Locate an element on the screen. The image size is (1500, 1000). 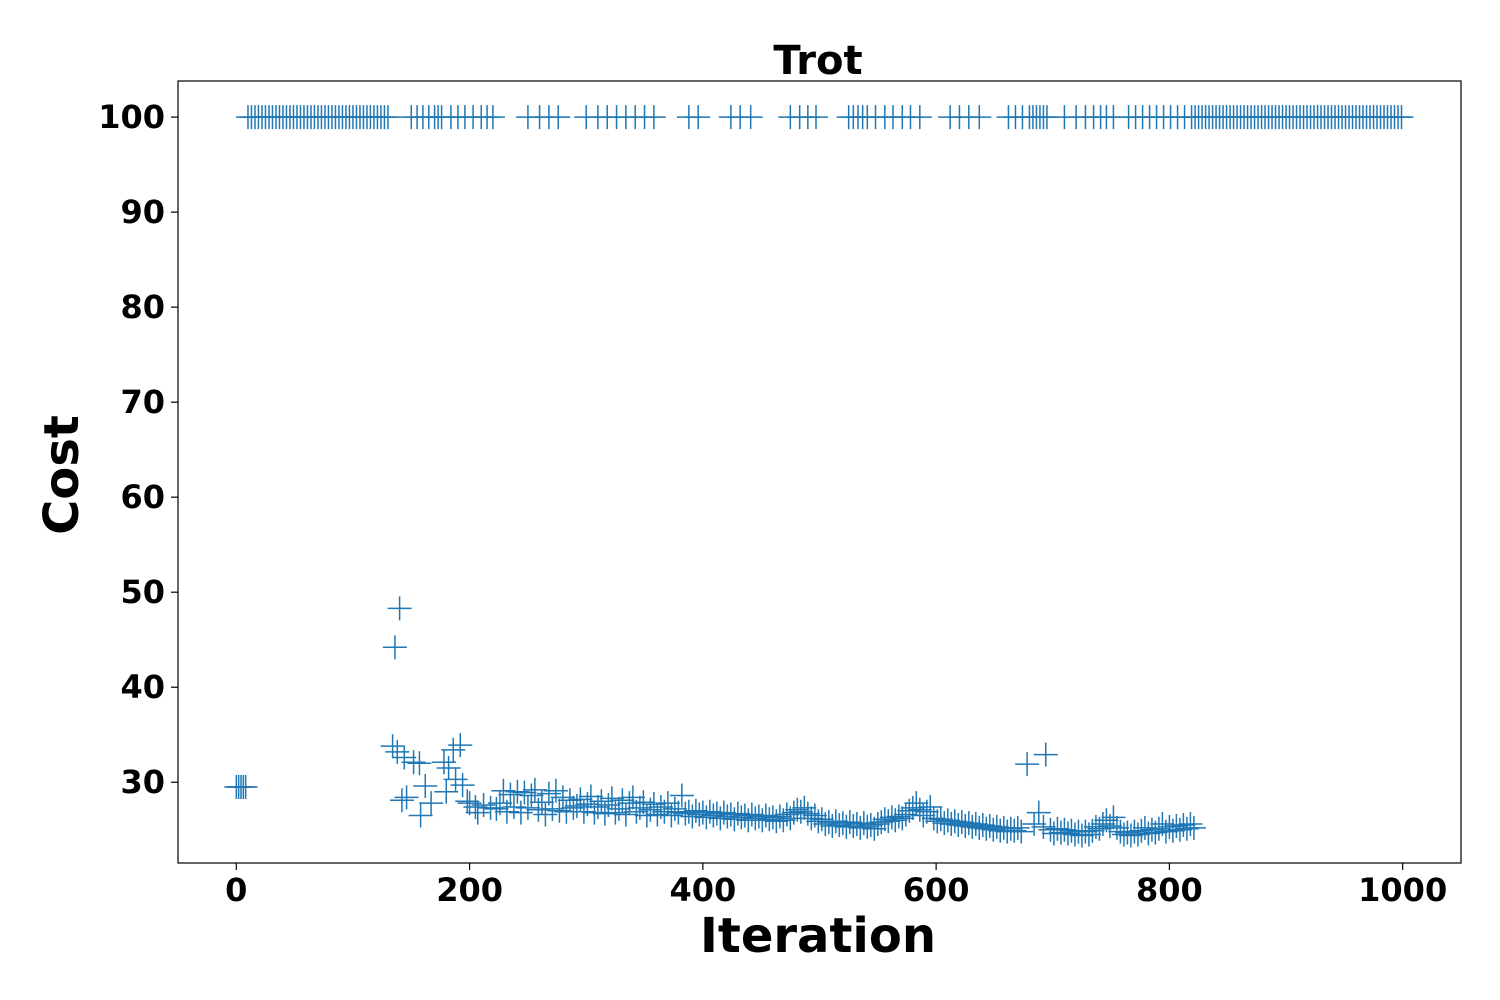
x-tick-label: 1000 is located at coordinates (1402, 890).